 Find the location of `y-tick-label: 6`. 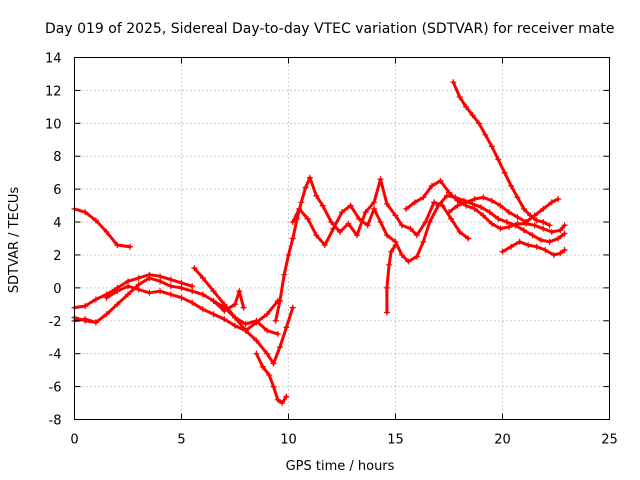

y-tick-label: 6 is located at coordinates (57, 190).